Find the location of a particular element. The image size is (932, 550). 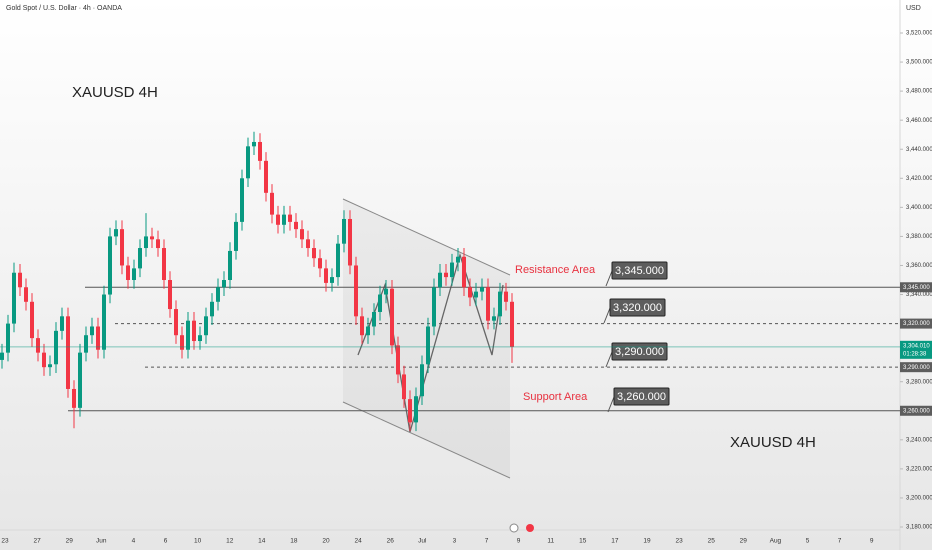

level-box is located at coordinates (641, 396).